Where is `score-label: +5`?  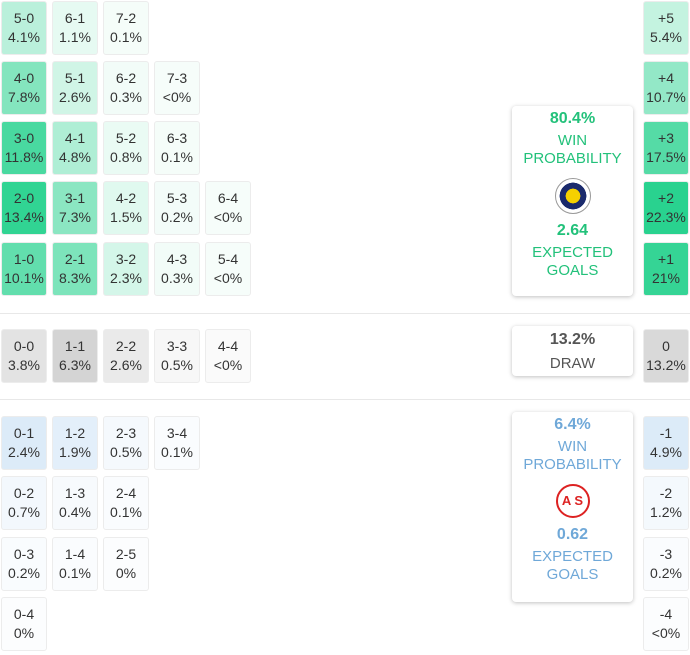 score-label: +5 is located at coordinates (666, 18).